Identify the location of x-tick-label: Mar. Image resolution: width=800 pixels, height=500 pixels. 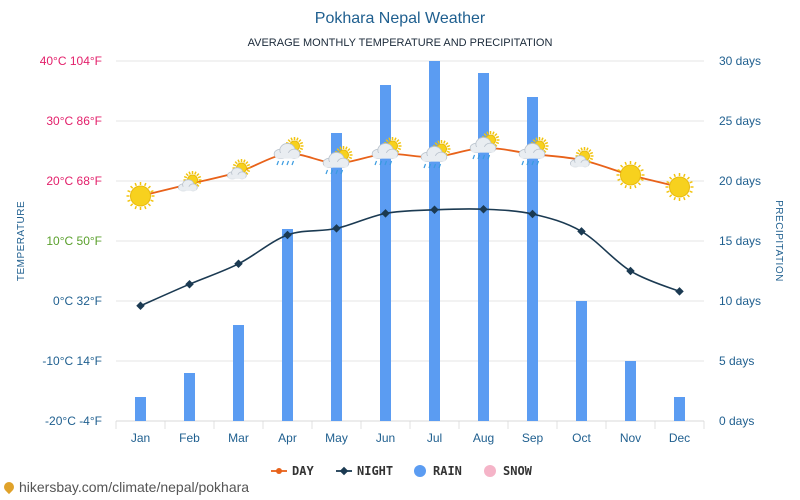
(238, 438).